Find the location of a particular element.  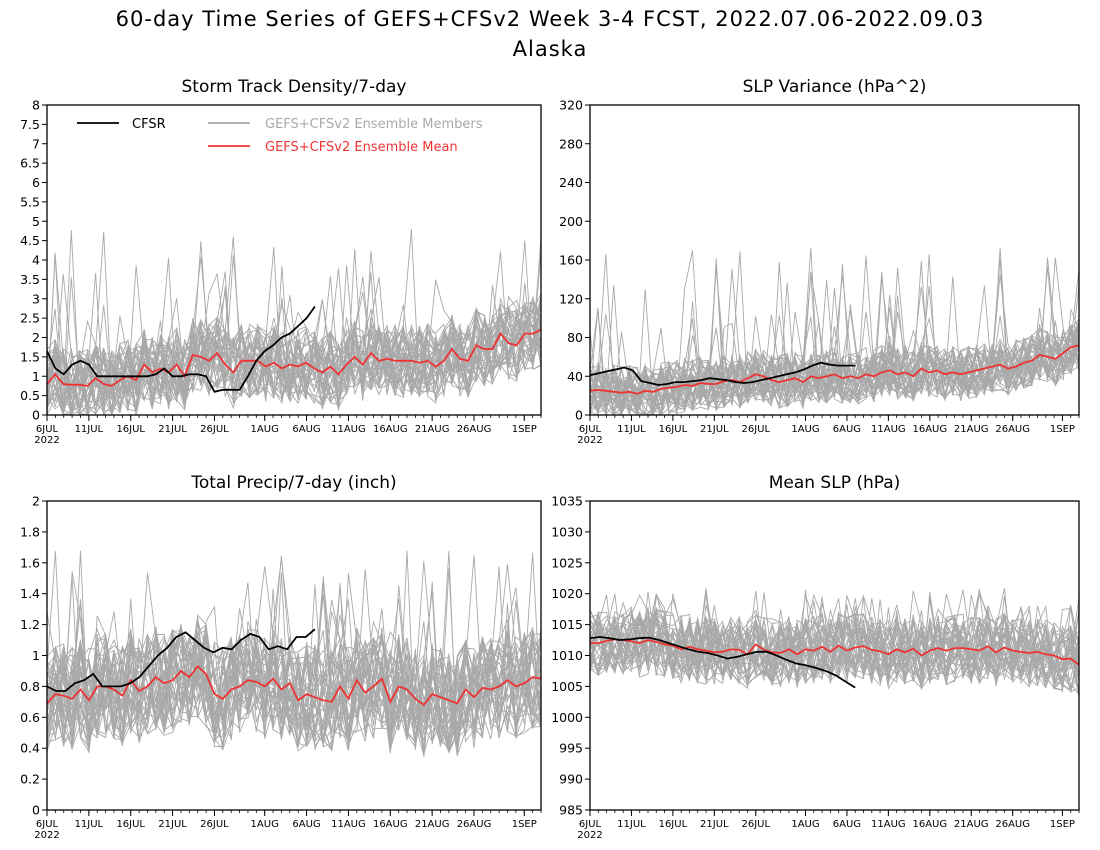

y-tick-label: 5 is located at coordinates (36, 221).